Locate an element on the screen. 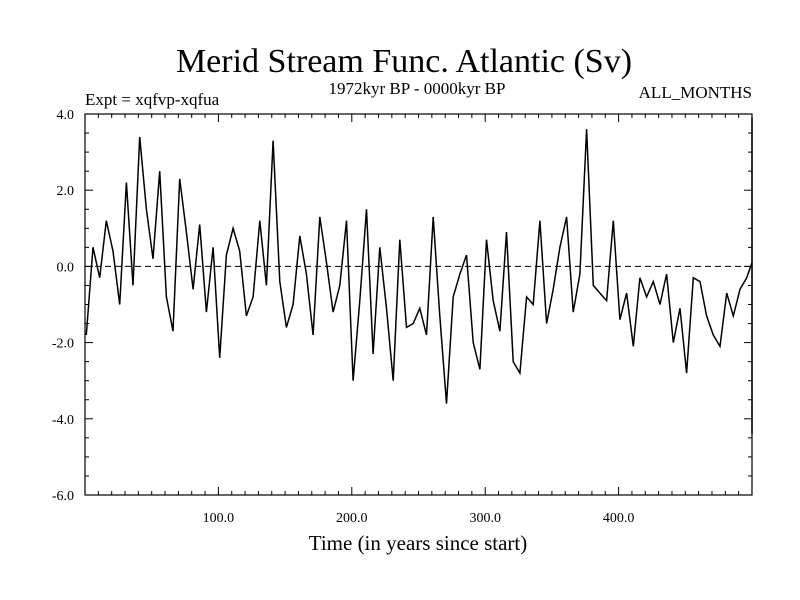 This screenshot has width=800, height=600. left-subtitle: Expt = xqfvp-xqfua is located at coordinates (152, 99).